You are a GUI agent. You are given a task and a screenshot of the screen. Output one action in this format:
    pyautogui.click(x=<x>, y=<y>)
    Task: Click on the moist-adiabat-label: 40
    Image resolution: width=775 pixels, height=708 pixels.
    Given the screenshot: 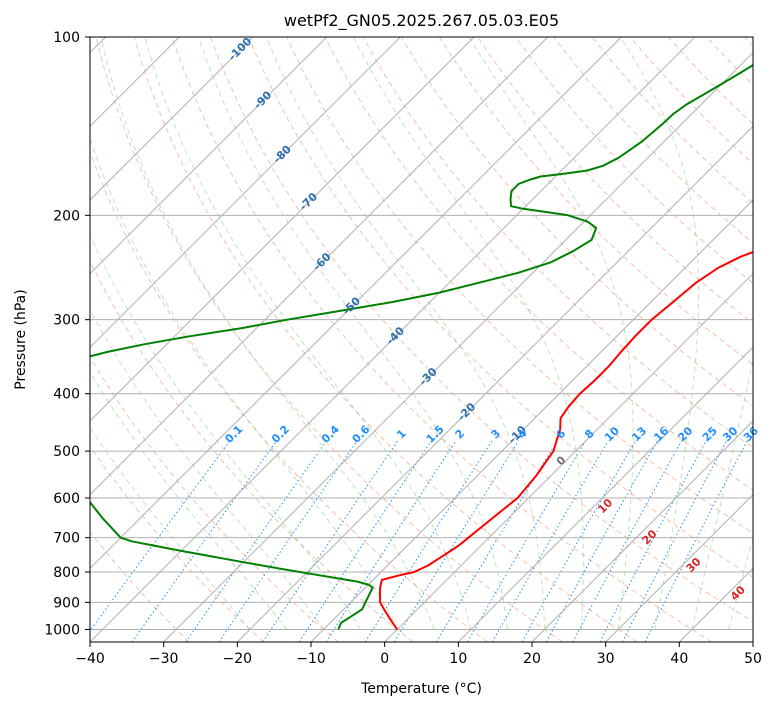 What is the action you would take?
    pyautogui.click(x=738, y=593)
    